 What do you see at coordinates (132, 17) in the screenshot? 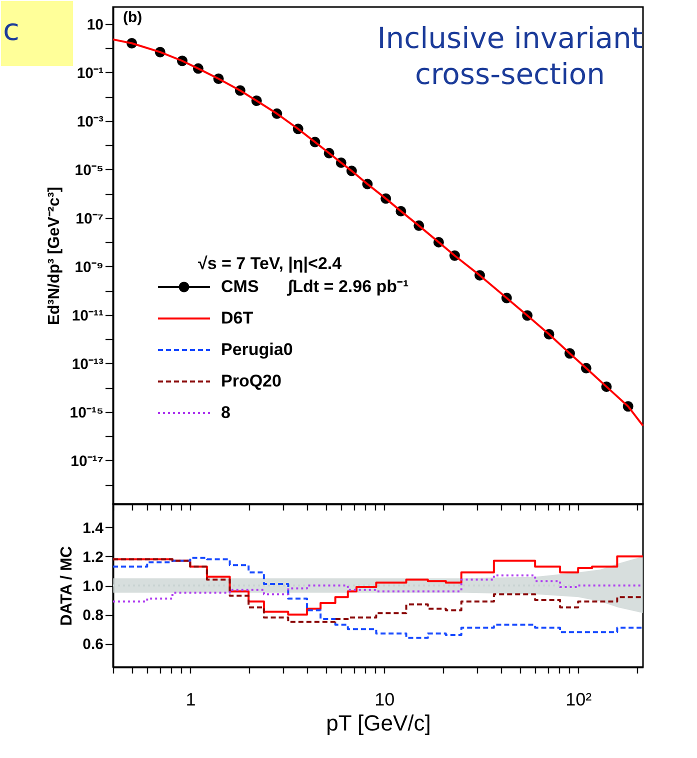
I see `annotation: (b)` at bounding box center [132, 17].